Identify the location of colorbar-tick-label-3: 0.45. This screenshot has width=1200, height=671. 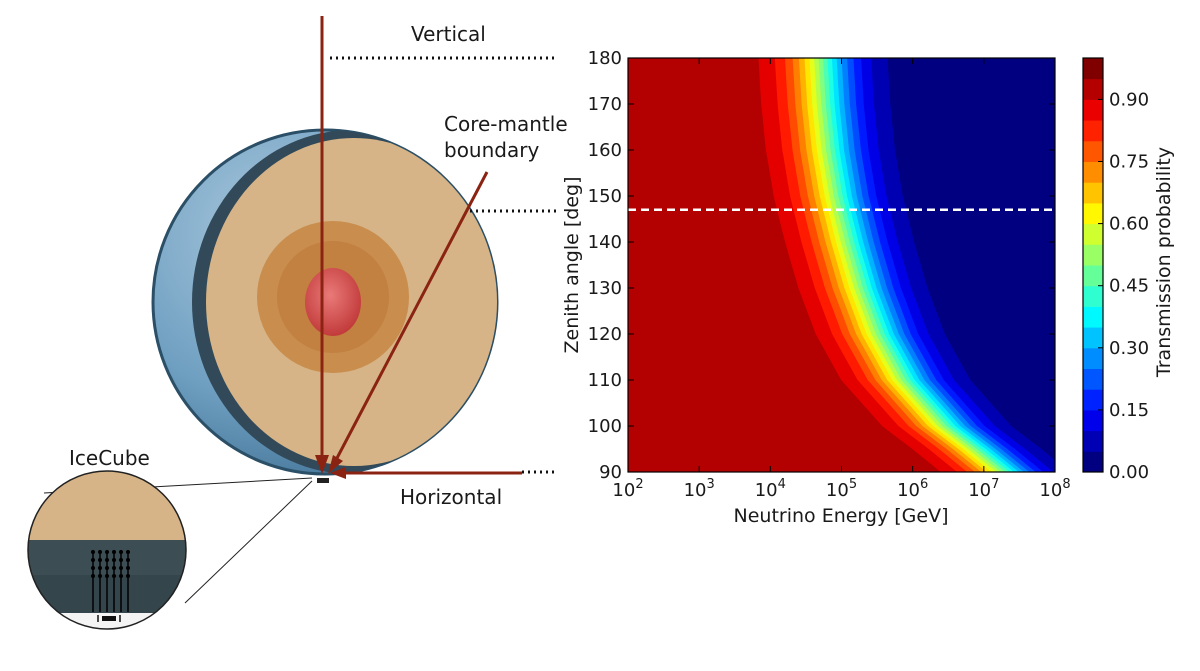
(1129, 286).